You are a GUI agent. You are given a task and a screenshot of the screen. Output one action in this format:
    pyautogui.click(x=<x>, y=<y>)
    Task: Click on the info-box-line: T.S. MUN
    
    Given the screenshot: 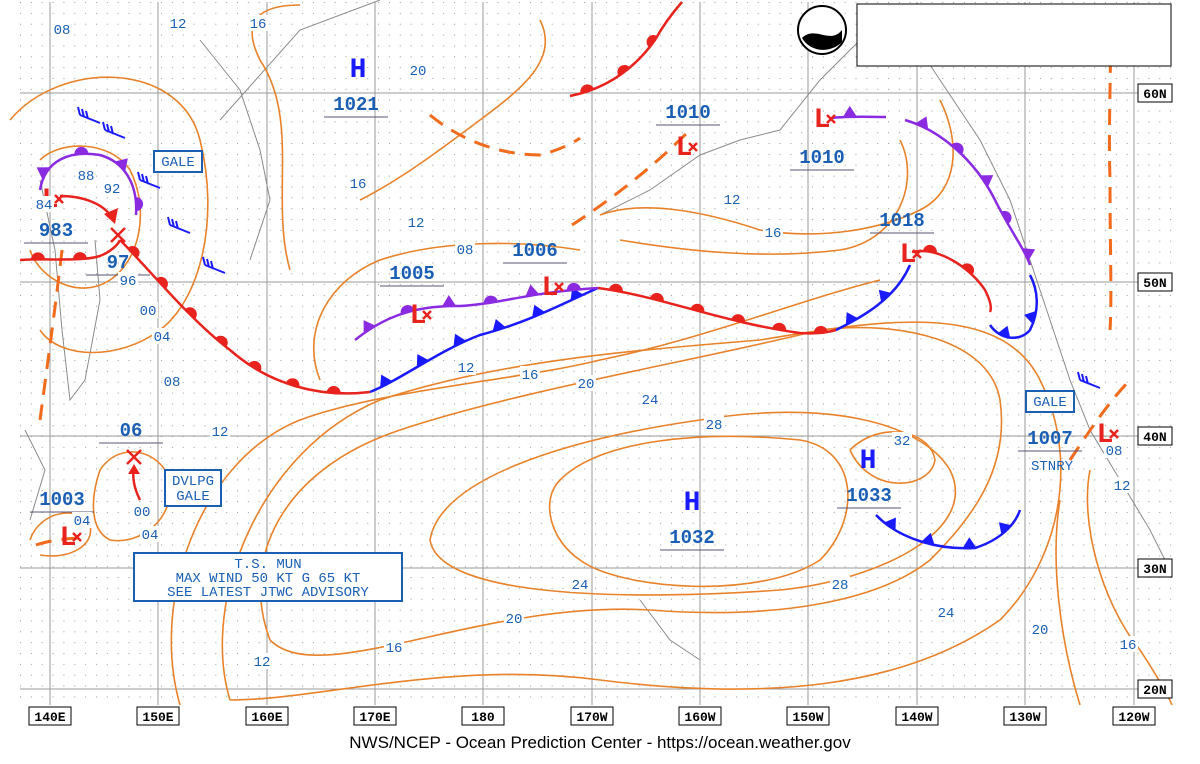 What is the action you would take?
    pyautogui.click(x=267, y=565)
    